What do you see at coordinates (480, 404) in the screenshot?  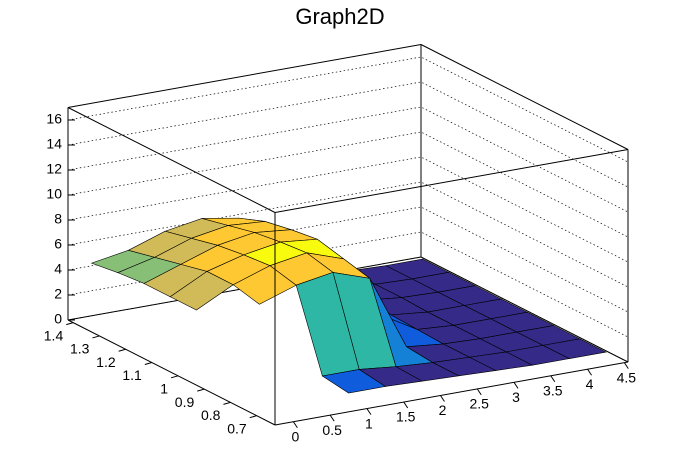 I see `x-tick-label: 2.5` at bounding box center [480, 404].